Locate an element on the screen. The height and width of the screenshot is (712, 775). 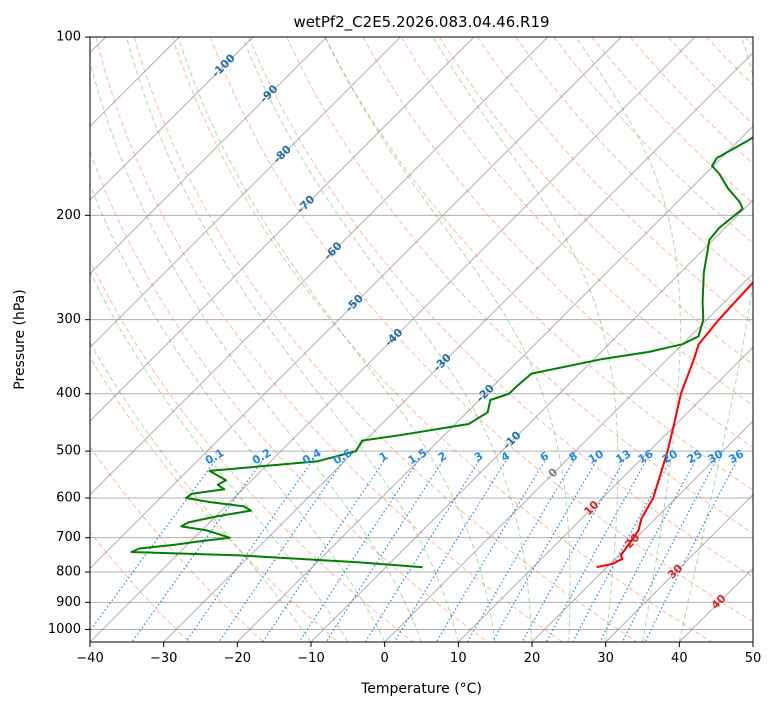
x-tick-label: 20 is located at coordinates (532, 658).